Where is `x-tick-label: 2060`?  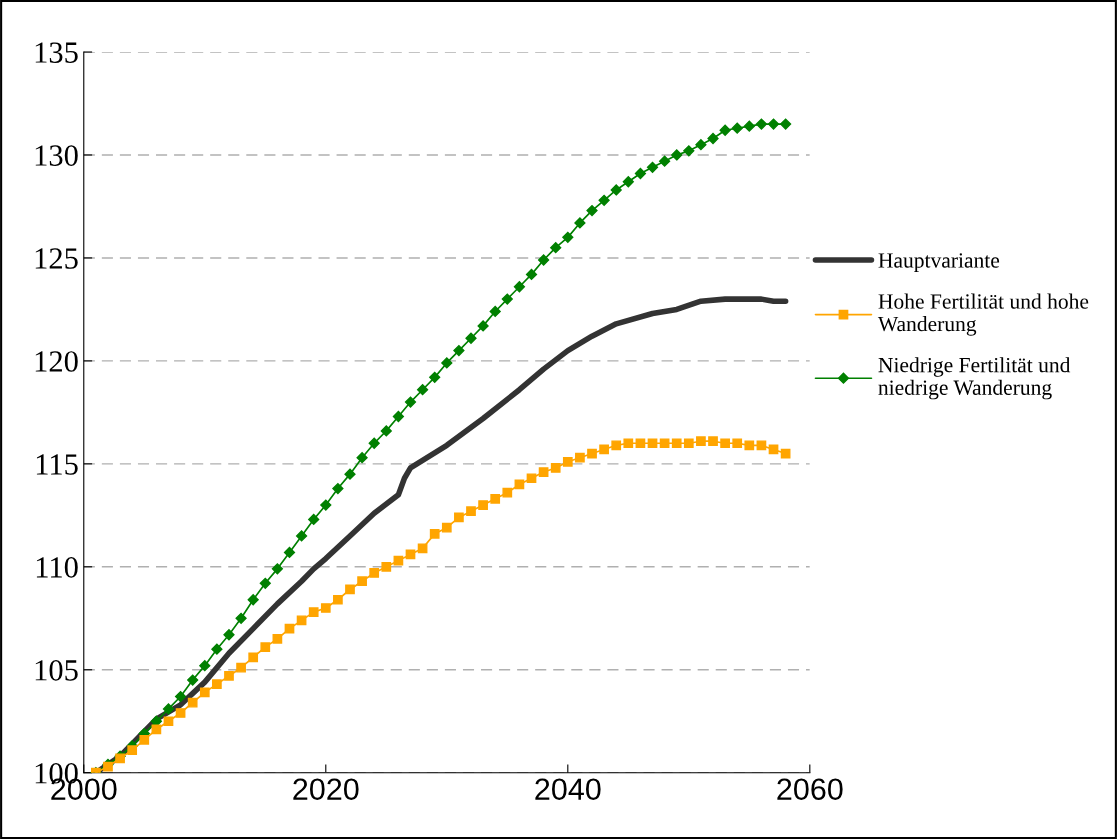
x-tick-label: 2060 is located at coordinates (810, 789).